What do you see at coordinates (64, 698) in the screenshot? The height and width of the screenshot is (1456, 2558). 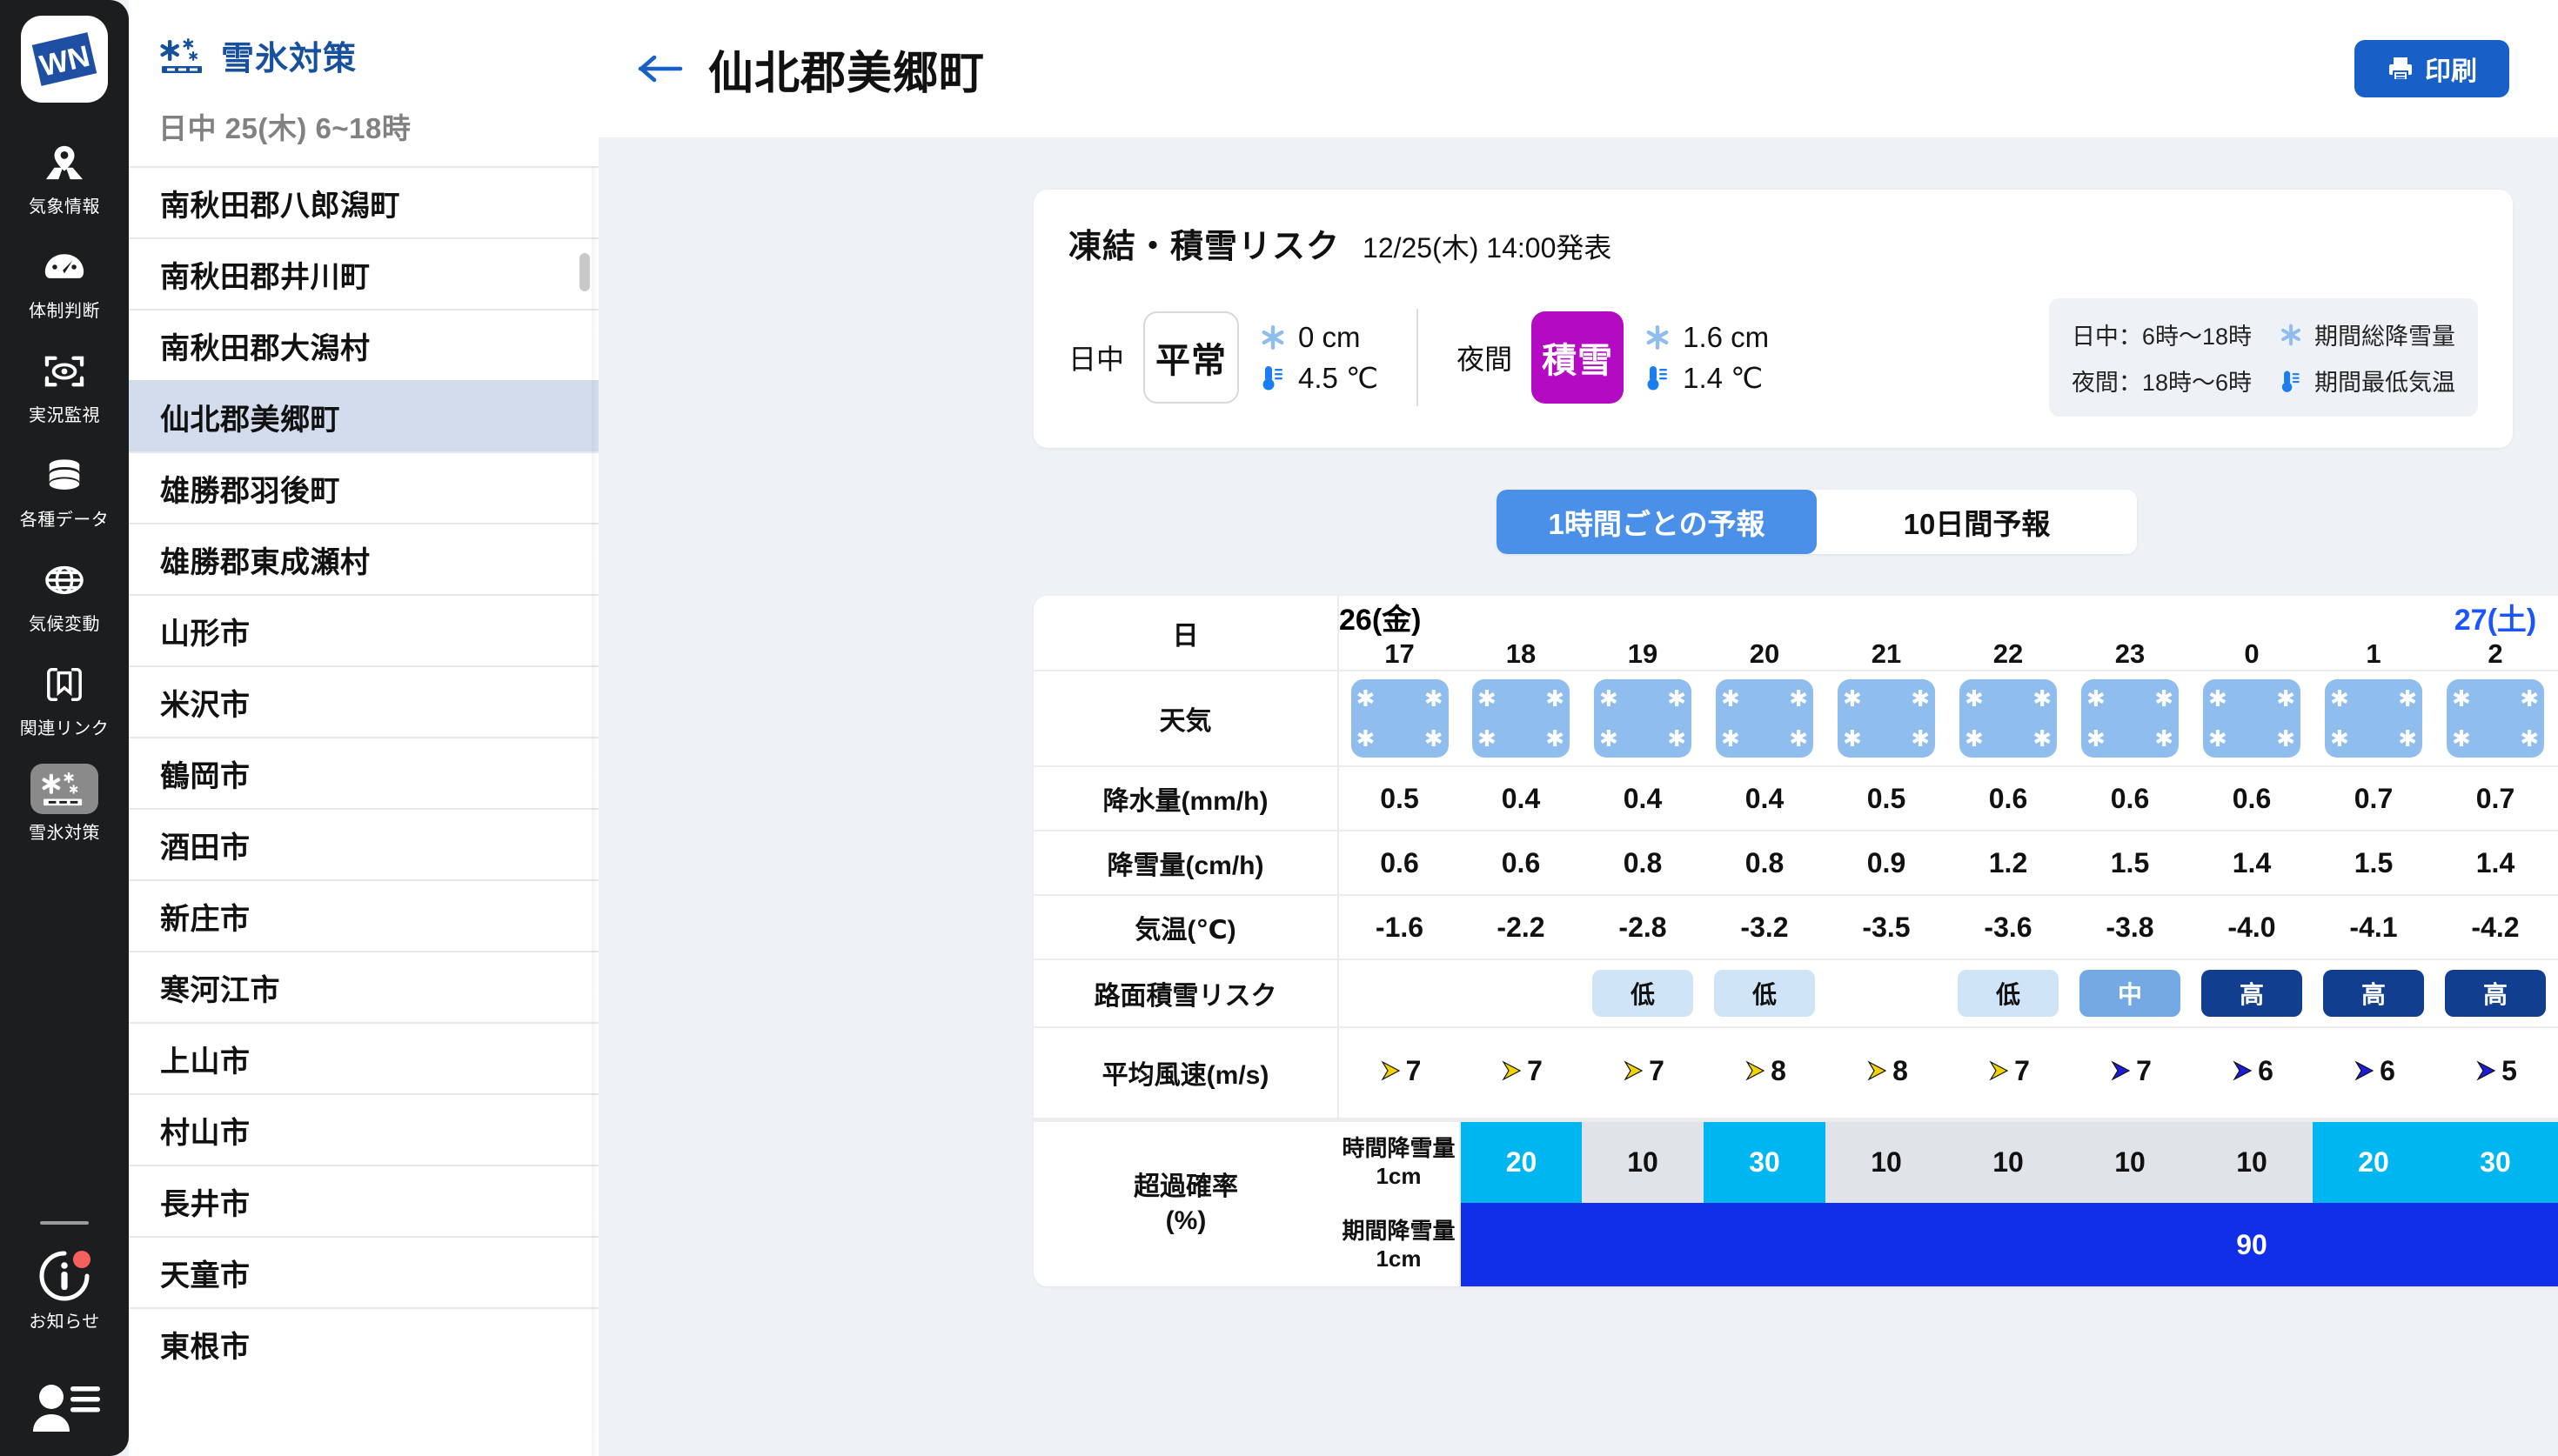 I see `sidebar-item-related-links: 関連リンク` at bounding box center [64, 698].